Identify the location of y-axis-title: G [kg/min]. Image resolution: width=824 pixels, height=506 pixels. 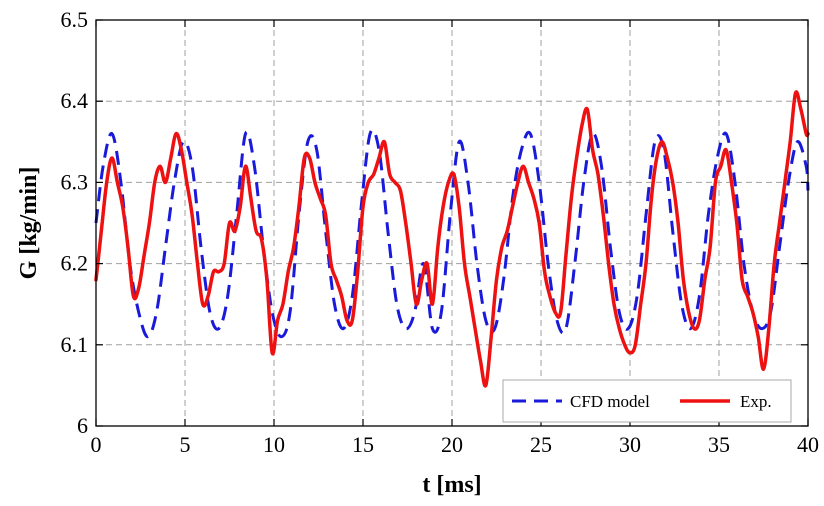
(29, 223).